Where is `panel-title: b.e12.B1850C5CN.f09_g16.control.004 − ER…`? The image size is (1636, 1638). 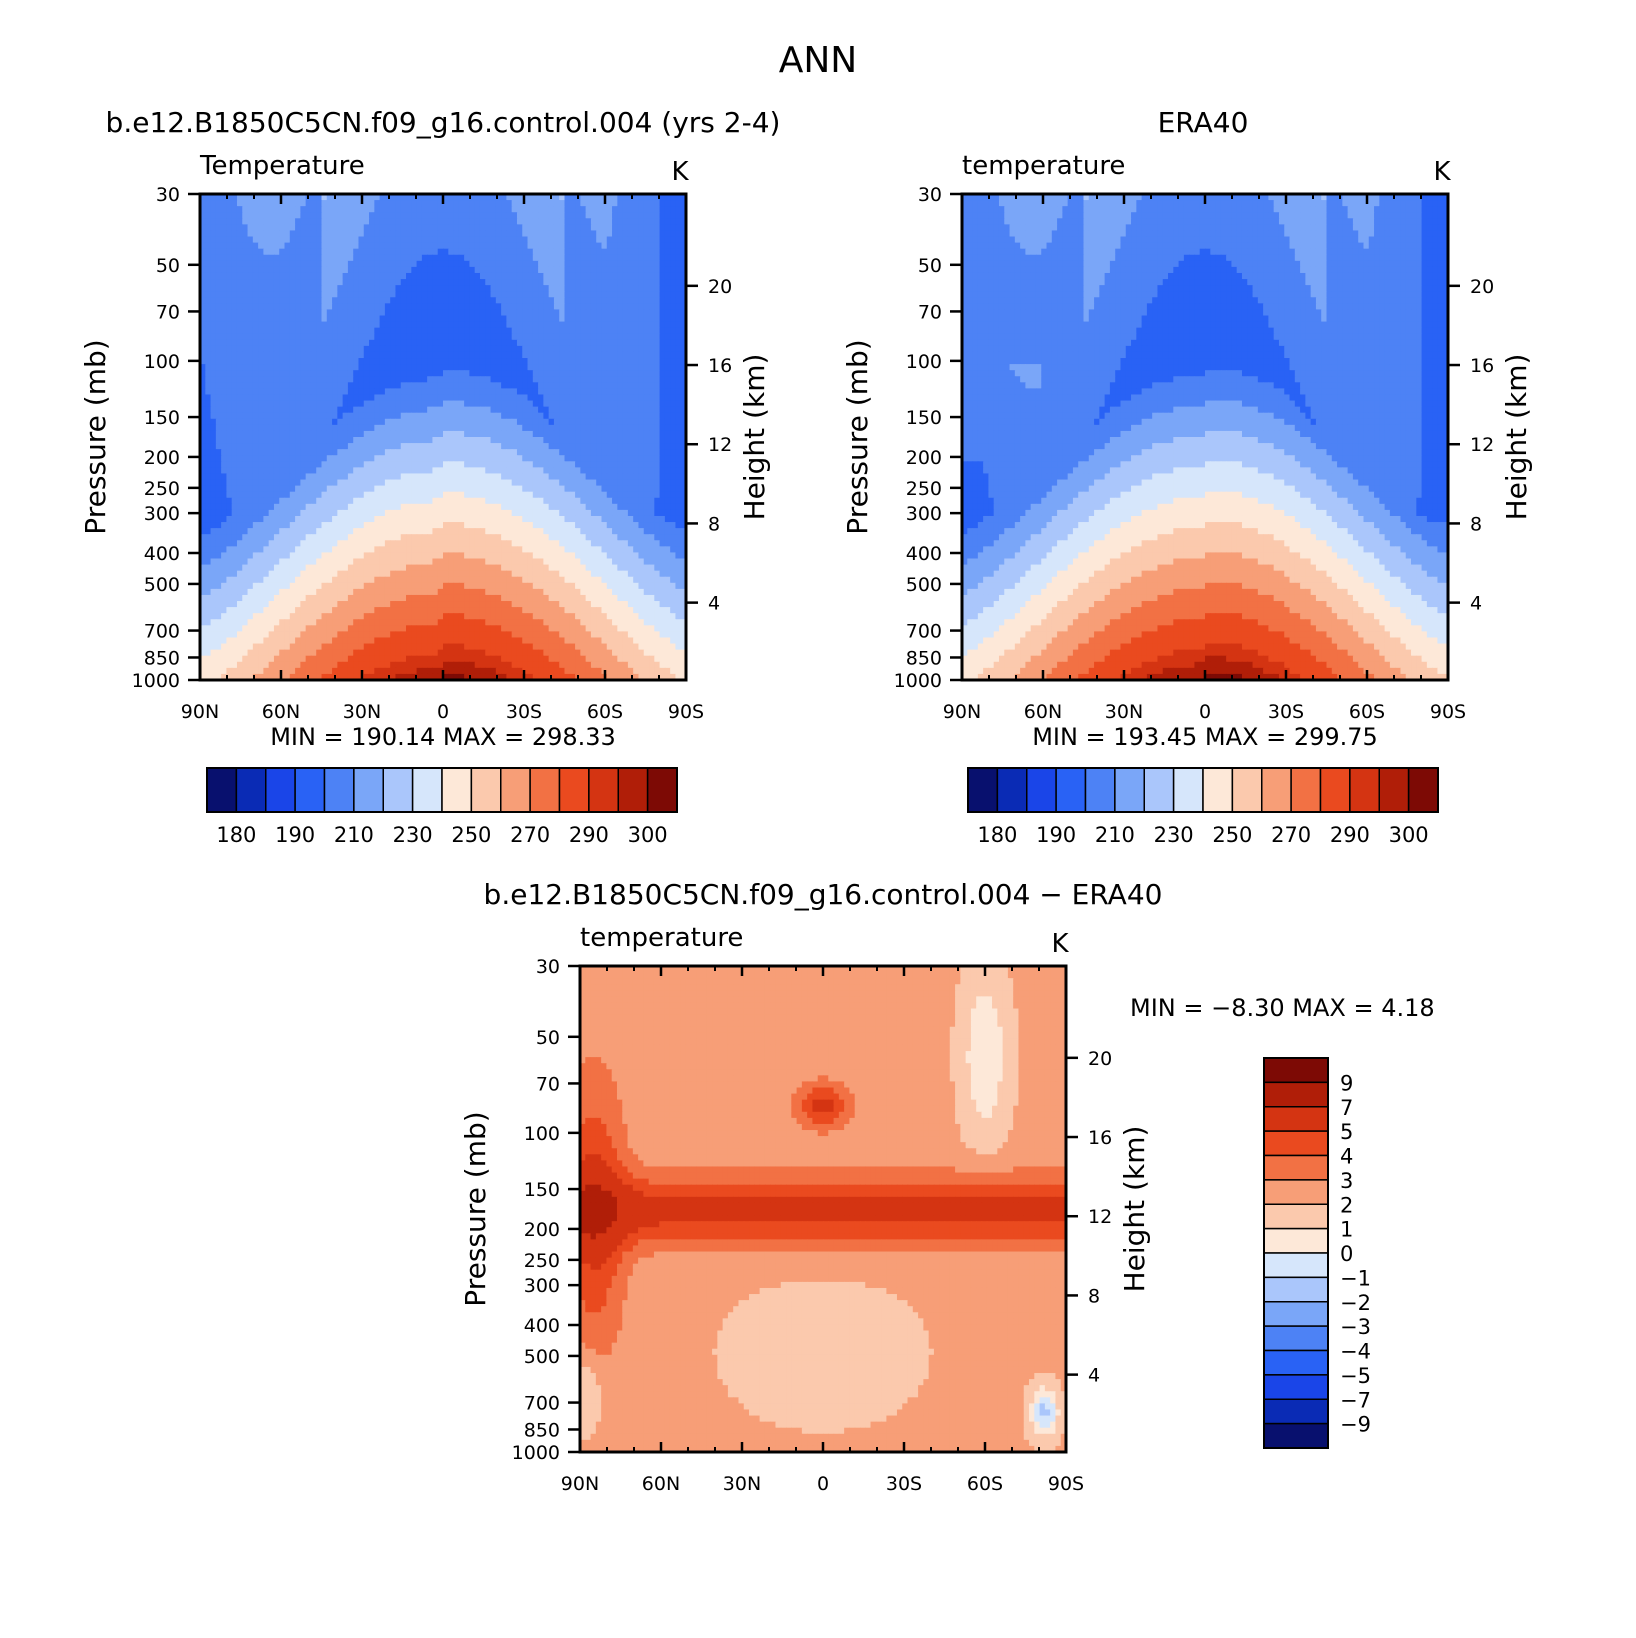 panel-title: b.e12.B1850C5CN.f09_g16.control.004 − ER… is located at coordinates (823, 894).